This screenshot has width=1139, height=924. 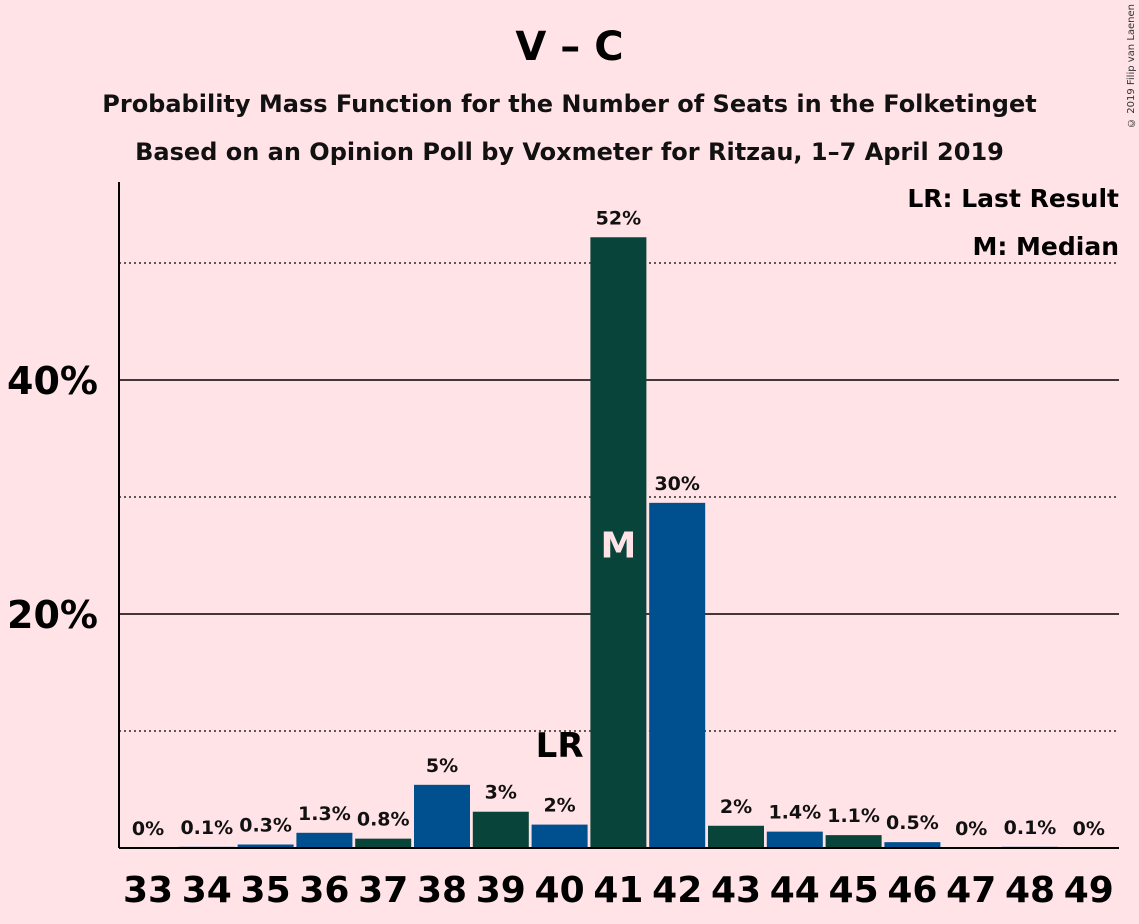 What do you see at coordinates (853, 816) in the screenshot?
I see `bar-value-label: 1.1%` at bounding box center [853, 816].